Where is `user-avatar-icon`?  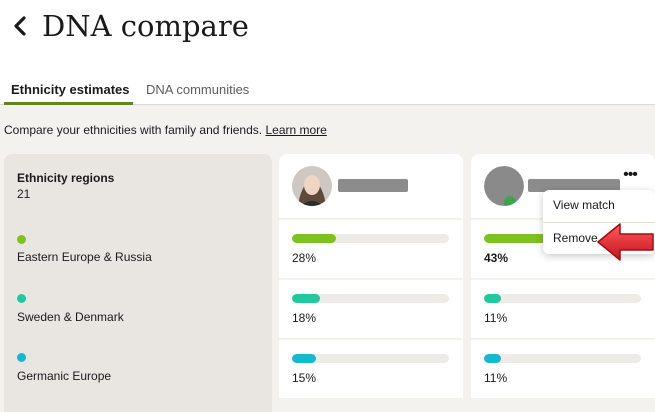
user-avatar-icon is located at coordinates (504, 186).